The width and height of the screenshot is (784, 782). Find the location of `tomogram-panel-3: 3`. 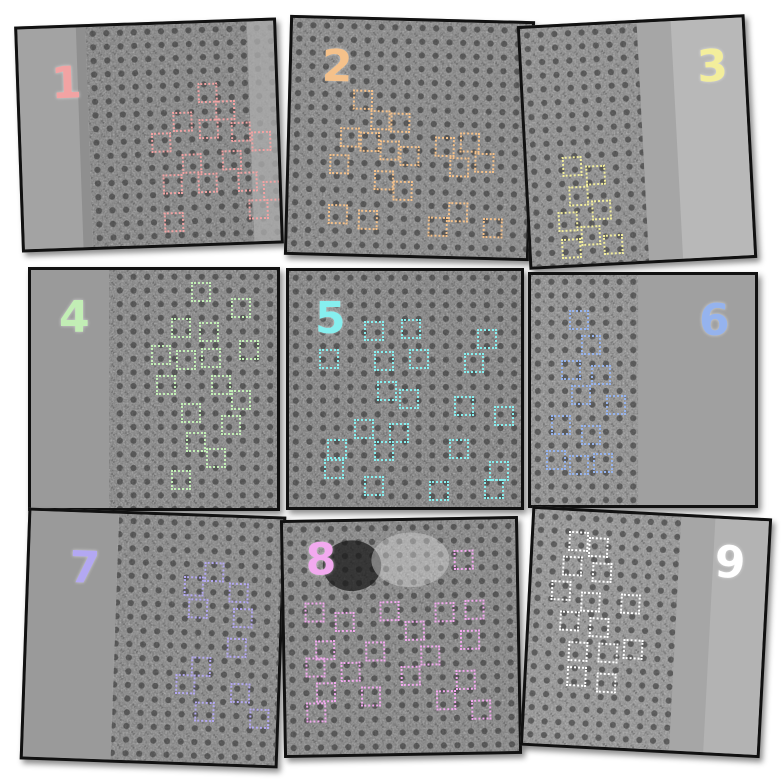

tomogram-panel-3: 3 is located at coordinates (637, 142).